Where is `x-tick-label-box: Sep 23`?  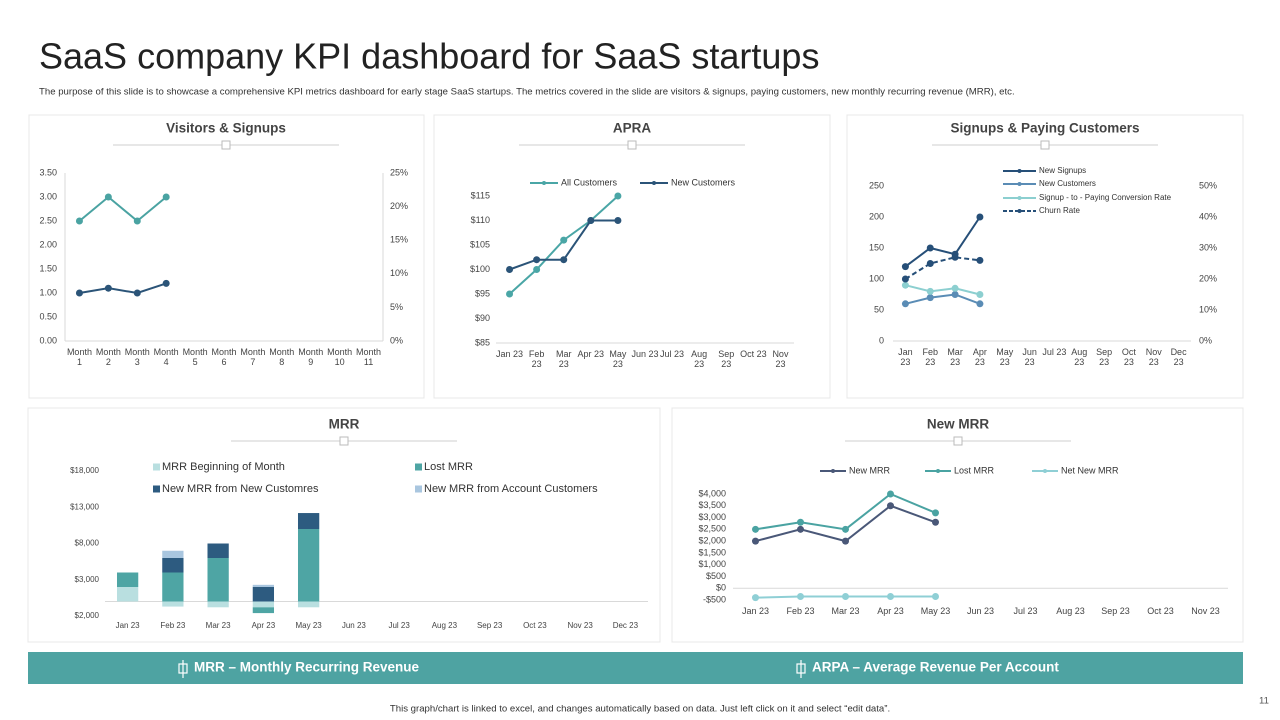
x-tick-label-box: Sep 23 is located at coordinates (489, 625).